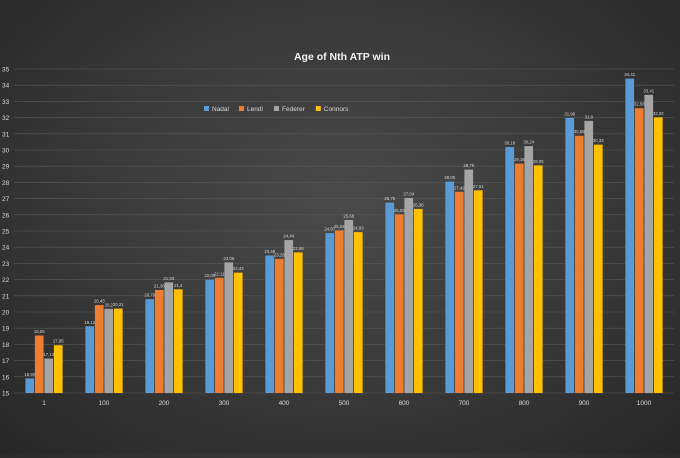 The image size is (680, 458). What do you see at coordinates (255, 109) in the screenshot?
I see `legend-label: Lendl` at bounding box center [255, 109].